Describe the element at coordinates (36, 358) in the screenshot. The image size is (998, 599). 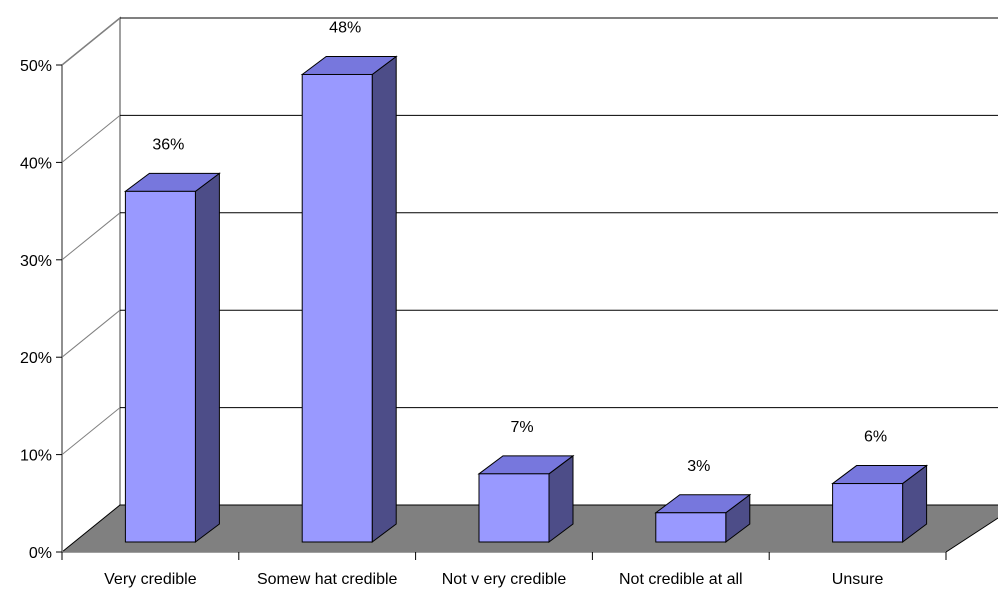
I see `y-tick-label: 20%` at that location.